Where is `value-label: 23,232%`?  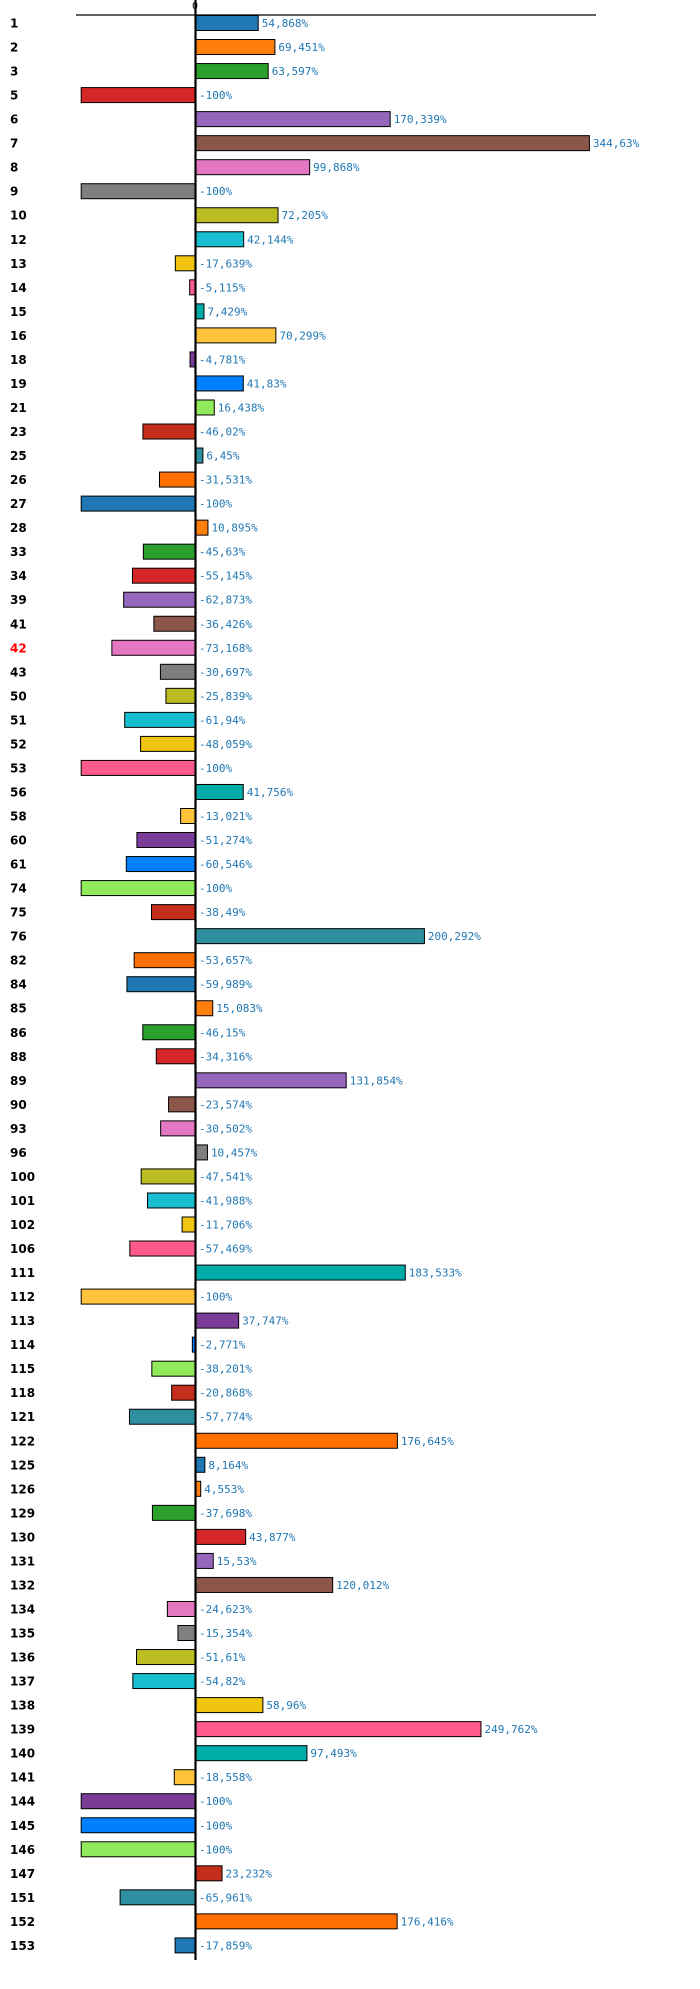
value-label: 23,232% is located at coordinates (249, 1873).